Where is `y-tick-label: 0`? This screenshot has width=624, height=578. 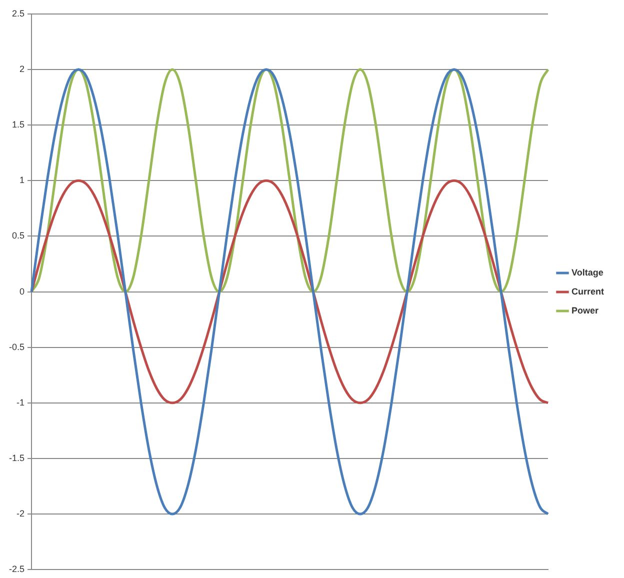
y-tick-label: 0 is located at coordinates (22, 291).